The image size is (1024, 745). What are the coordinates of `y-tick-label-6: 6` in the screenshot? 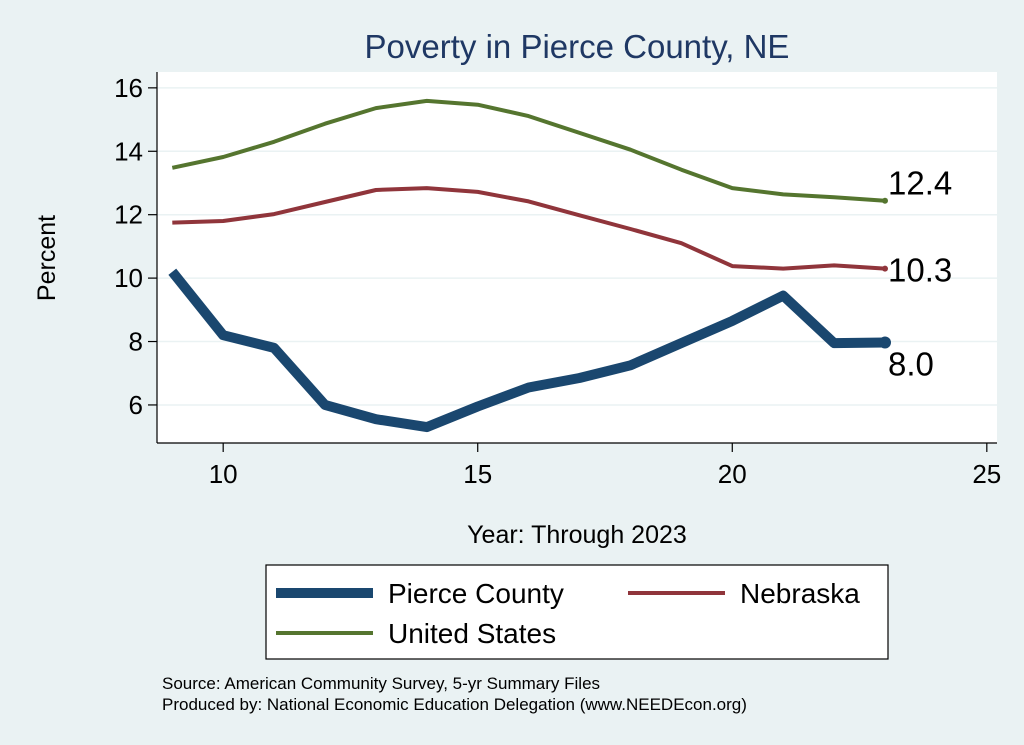 It's located at (136, 405).